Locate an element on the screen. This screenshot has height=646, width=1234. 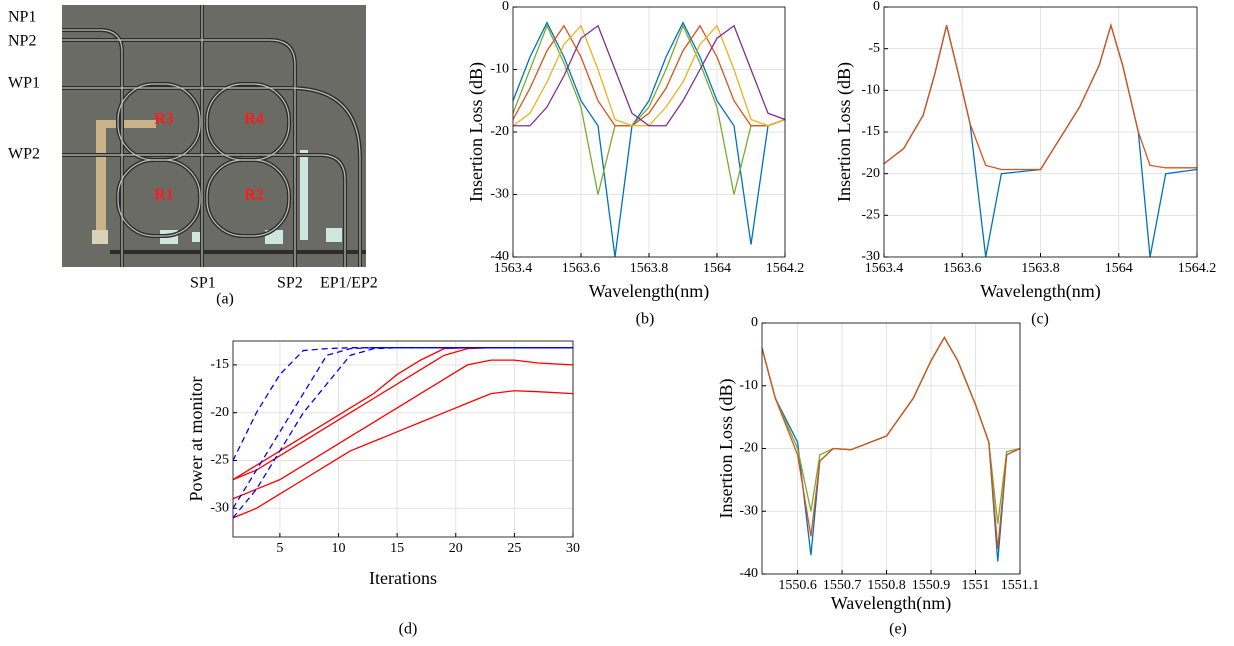
x-tick-label: 15 is located at coordinates (397, 548).